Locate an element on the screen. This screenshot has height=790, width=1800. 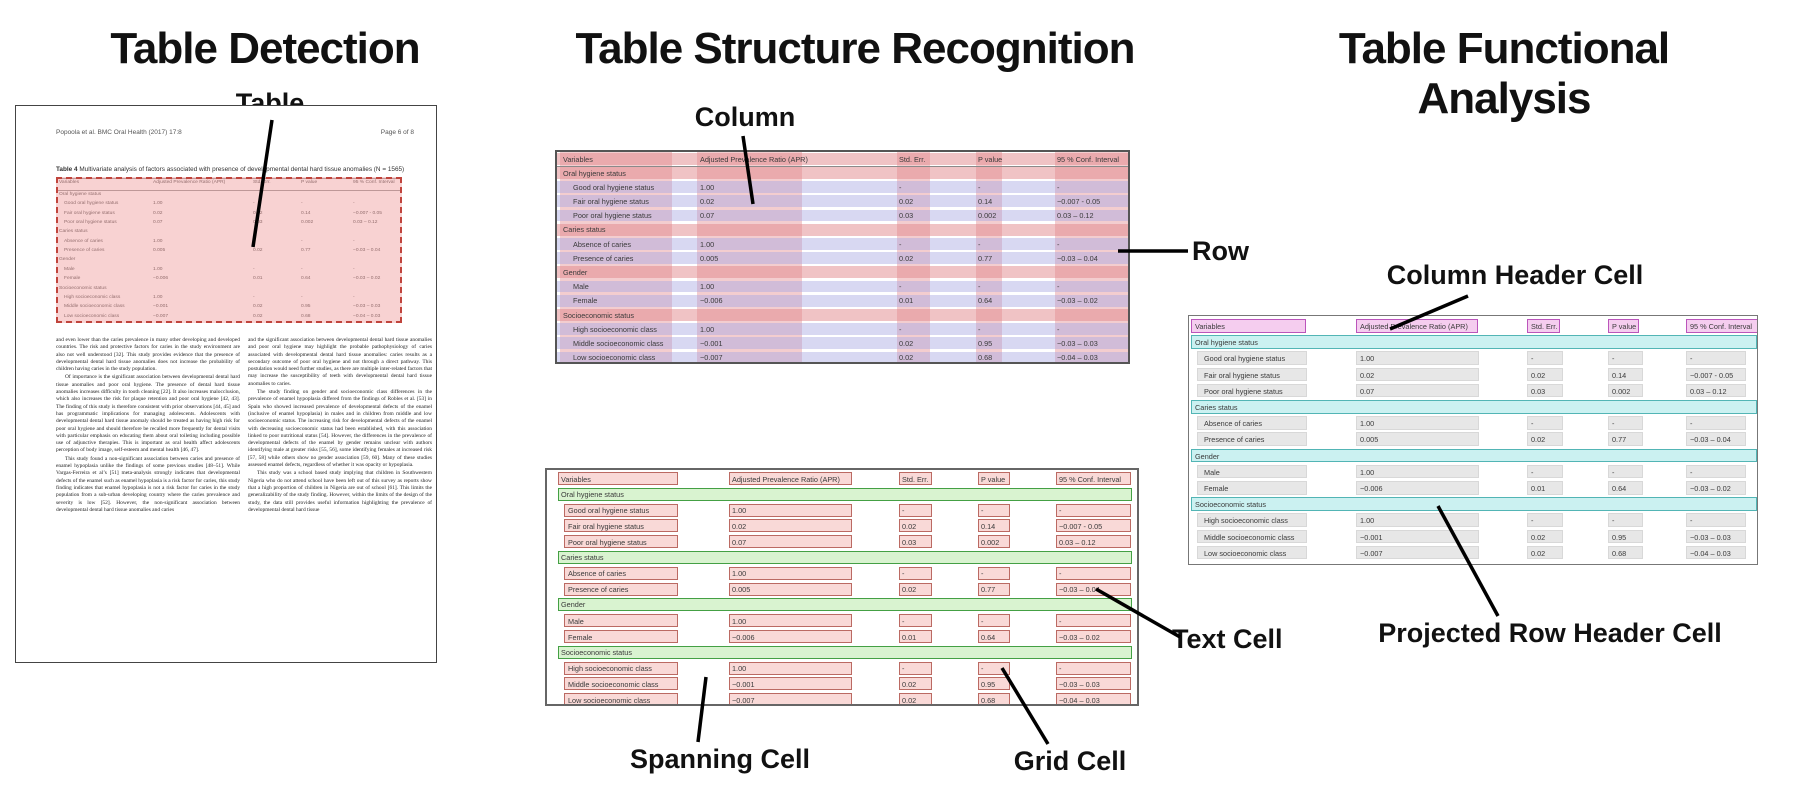
struct-header-cell: 95 % Conf. Interval is located at coordinates (1088, 159).